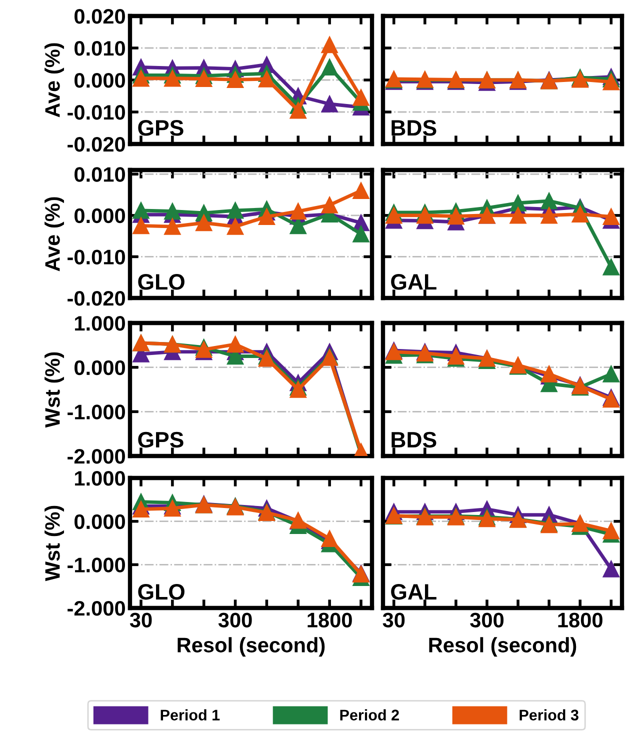 The image size is (635, 741). Describe the element at coordinates (369, 714) in the screenshot. I see `legend-label: Period 2` at that location.